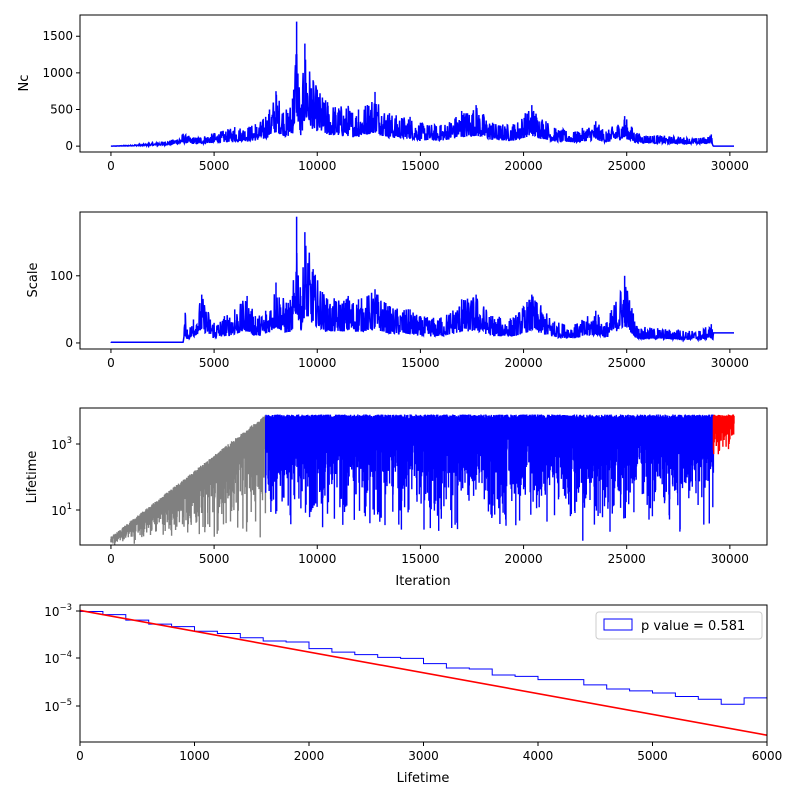  I want to click on xtick-label: 1000, so click(194, 756).